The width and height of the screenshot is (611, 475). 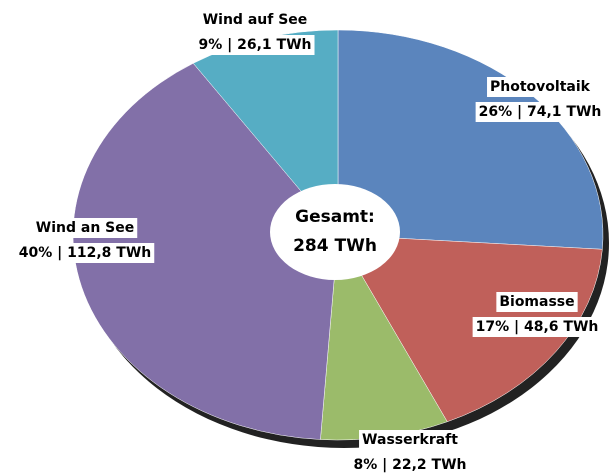 I want to click on slice-label: Wind auf See, so click(x=255, y=20).